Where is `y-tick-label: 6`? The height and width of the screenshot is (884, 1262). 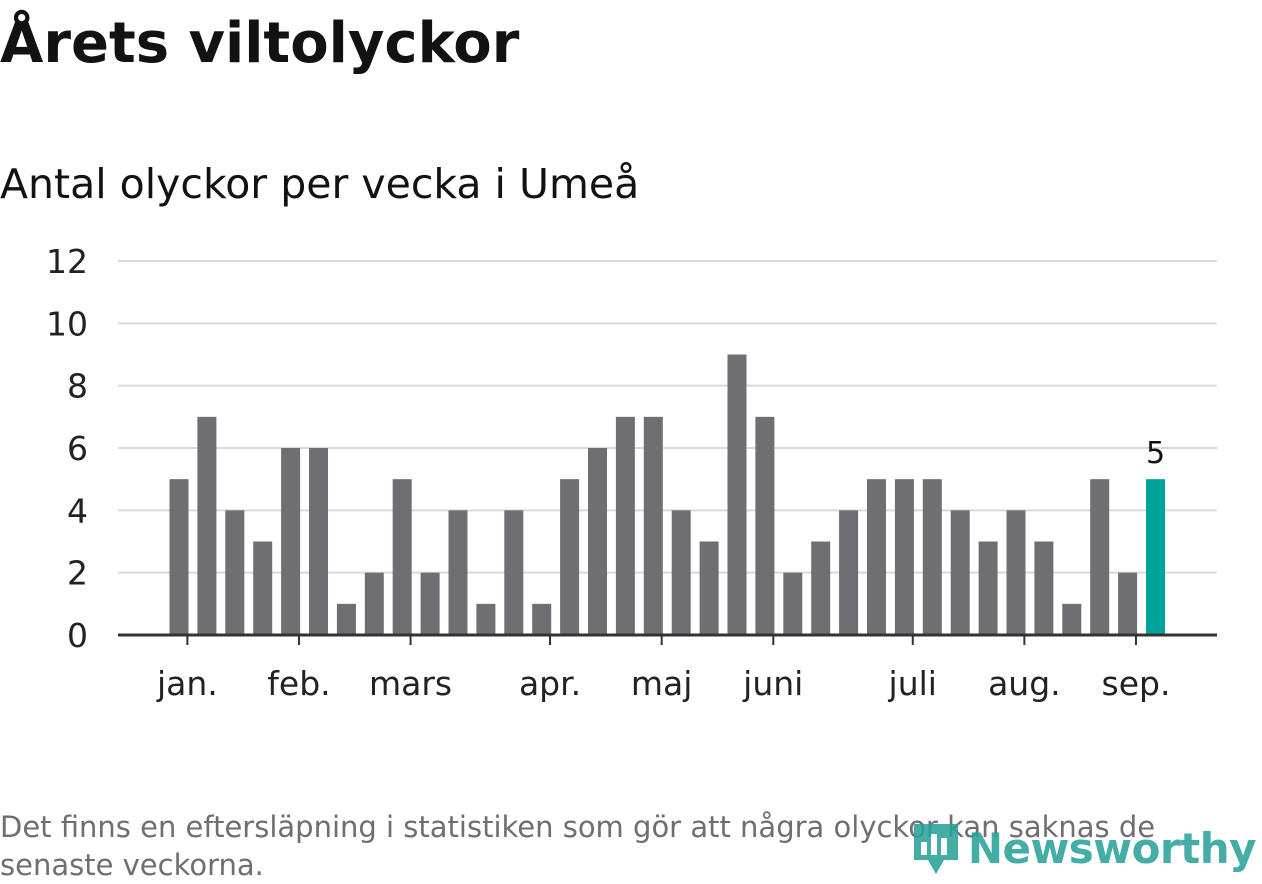 y-tick-label: 6 is located at coordinates (77, 448).